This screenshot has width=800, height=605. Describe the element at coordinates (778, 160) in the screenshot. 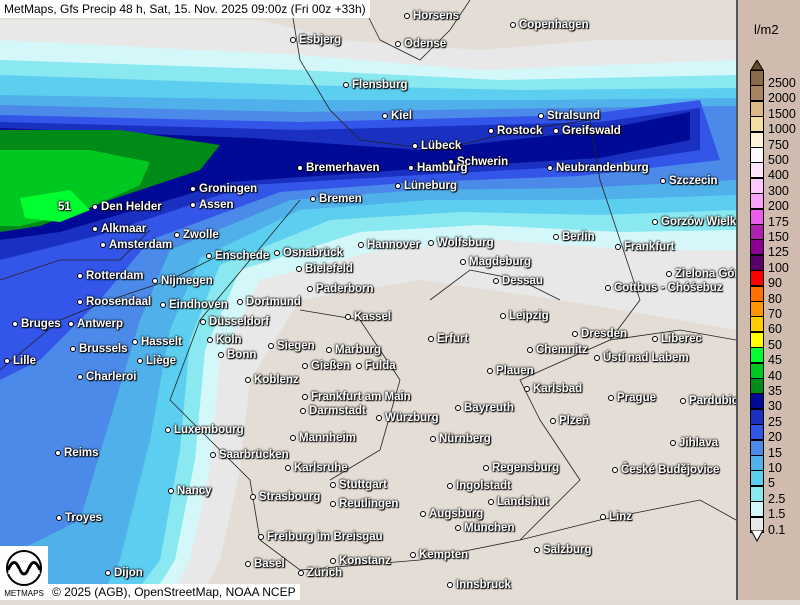

I see `legend-label: 500` at that location.